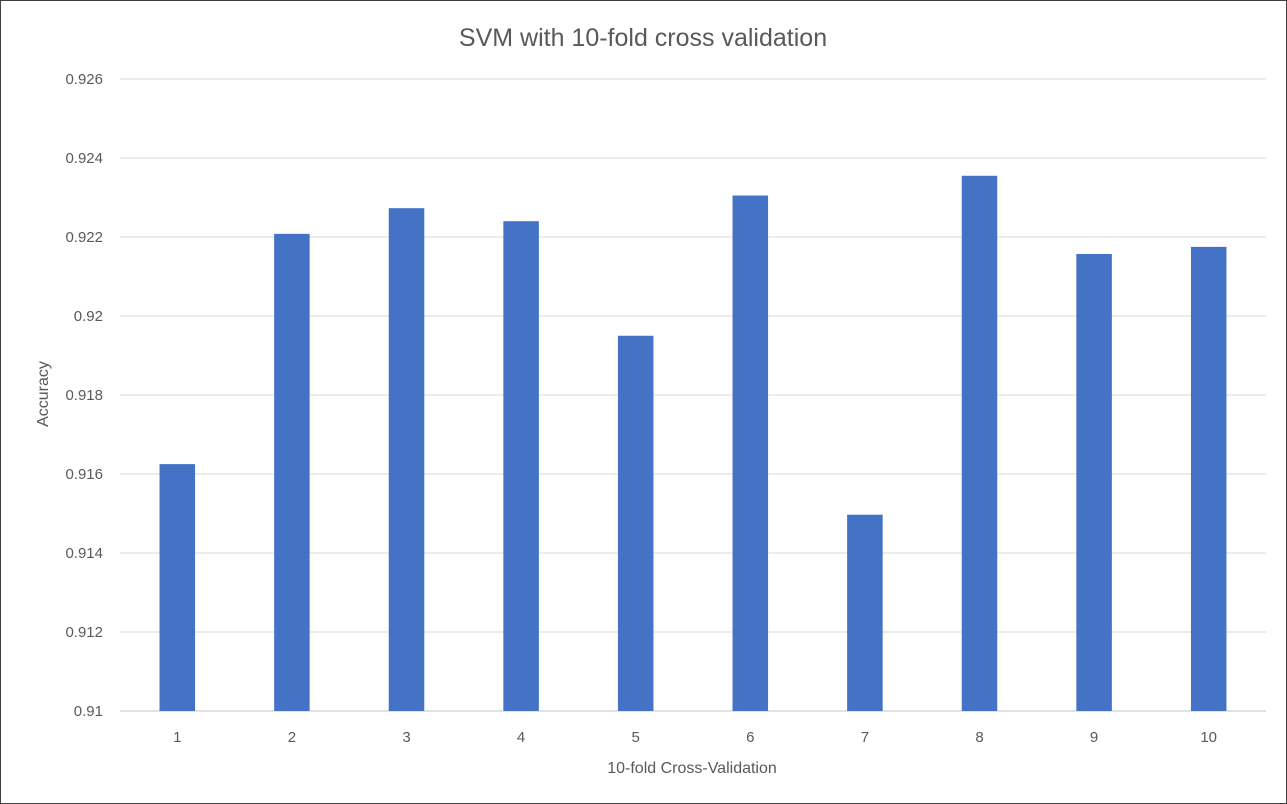  What do you see at coordinates (88, 316) in the screenshot?
I see `y-tick-label: 0.92` at bounding box center [88, 316].